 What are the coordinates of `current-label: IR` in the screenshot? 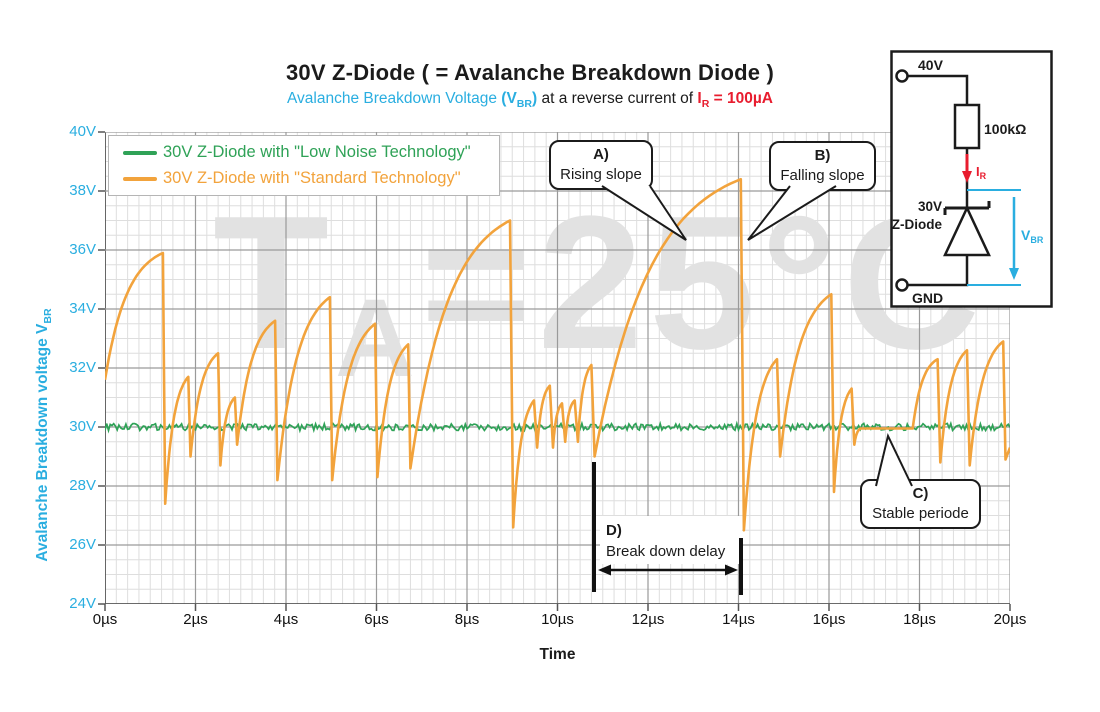 It's located at (981, 172).